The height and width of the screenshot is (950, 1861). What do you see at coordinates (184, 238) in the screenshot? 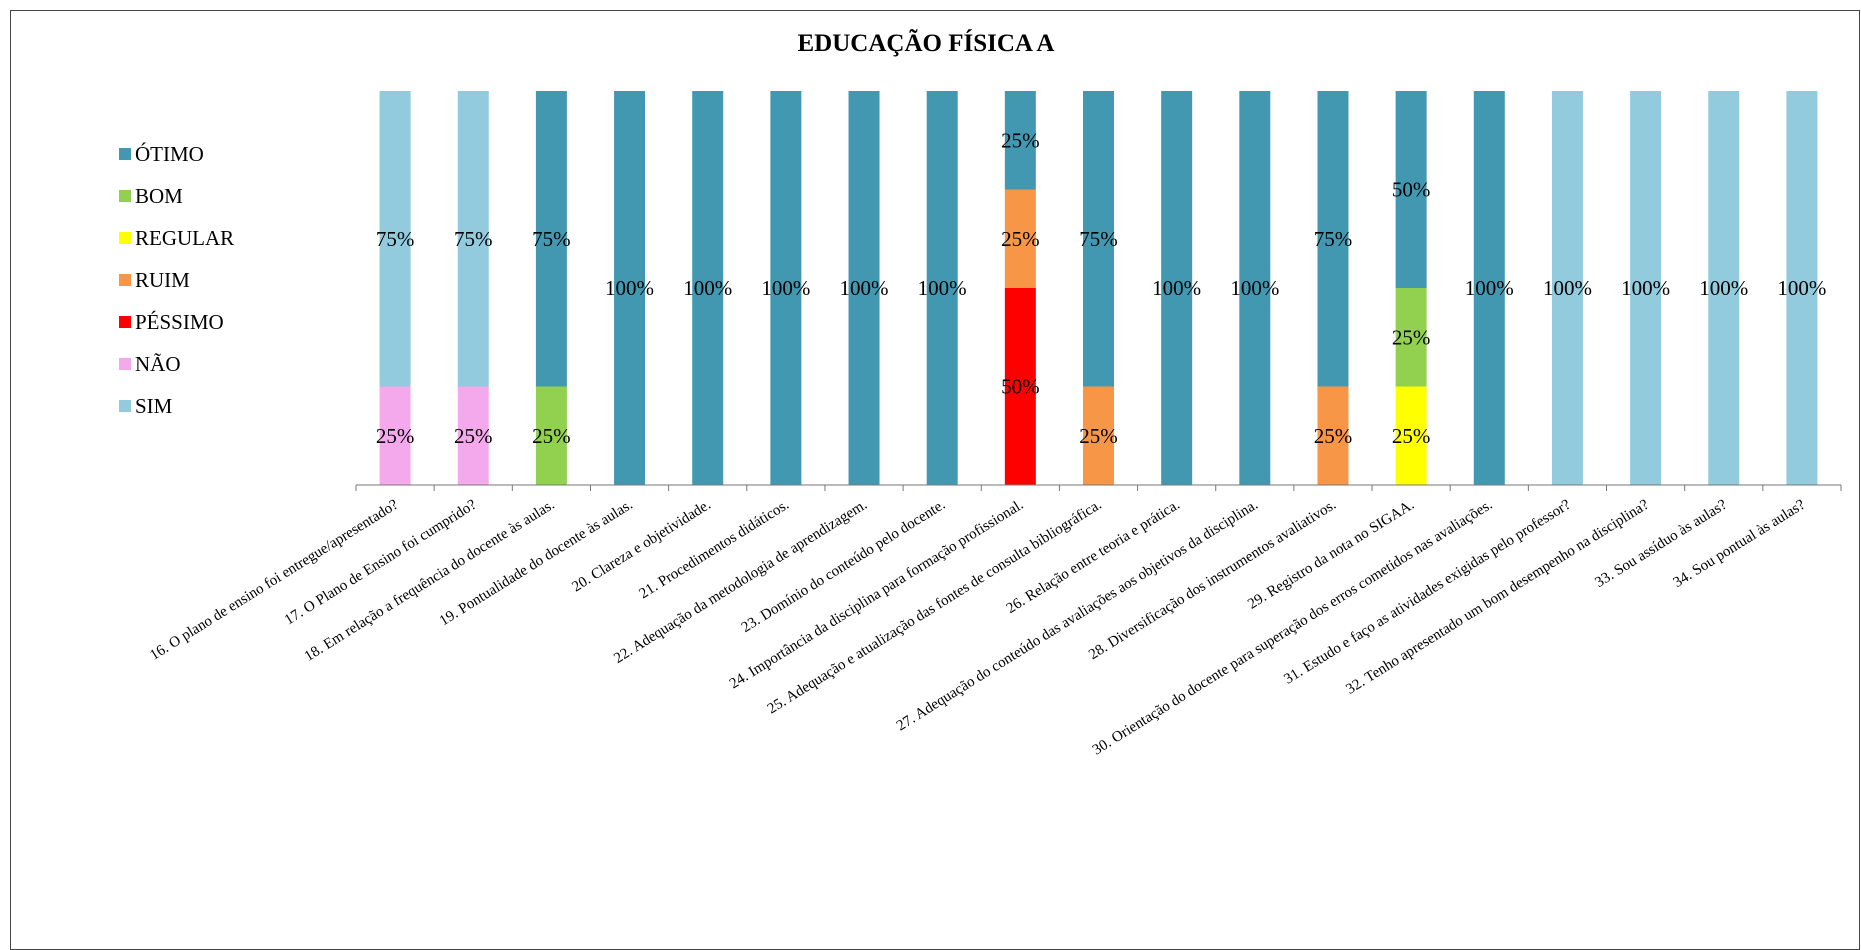
I see `legend-label: REGULAR` at bounding box center [184, 238].